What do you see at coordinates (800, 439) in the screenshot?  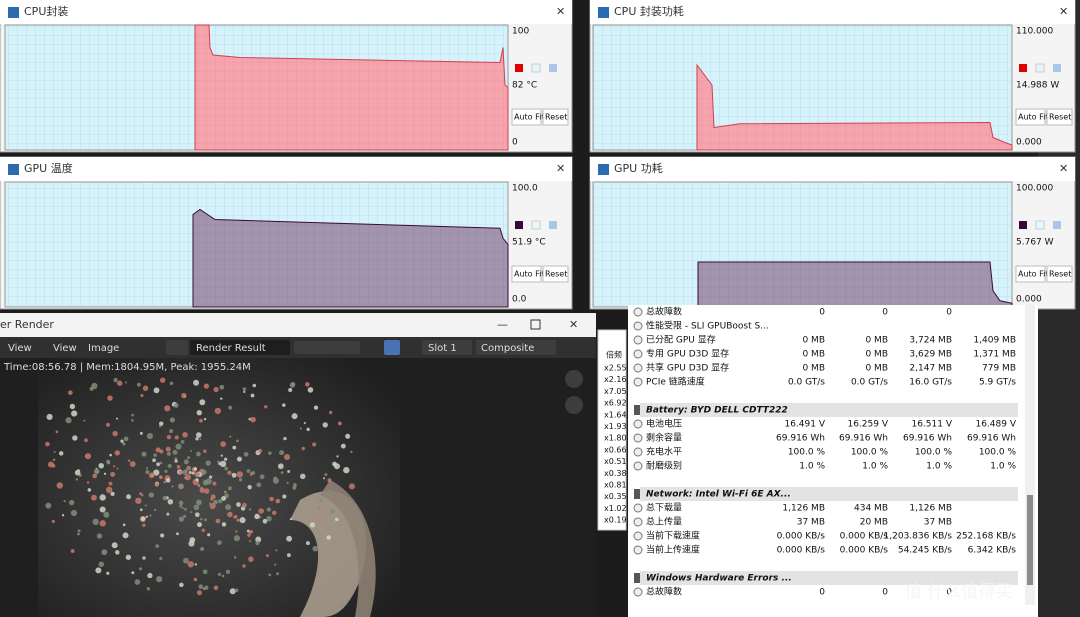 I see `row-value: 69.916 Wh` at bounding box center [800, 439].